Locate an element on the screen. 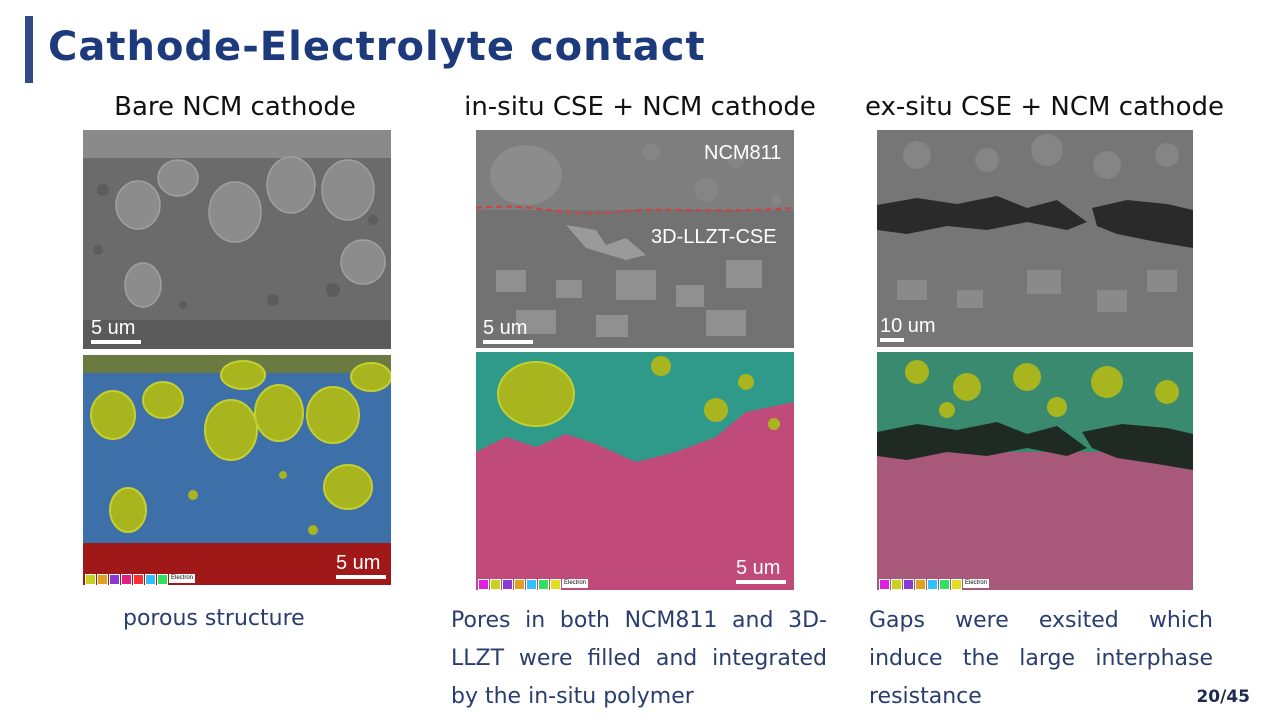 The width and height of the screenshot is (1280, 720). sem-image-ex-situ: 10 um is located at coordinates (1035, 238).